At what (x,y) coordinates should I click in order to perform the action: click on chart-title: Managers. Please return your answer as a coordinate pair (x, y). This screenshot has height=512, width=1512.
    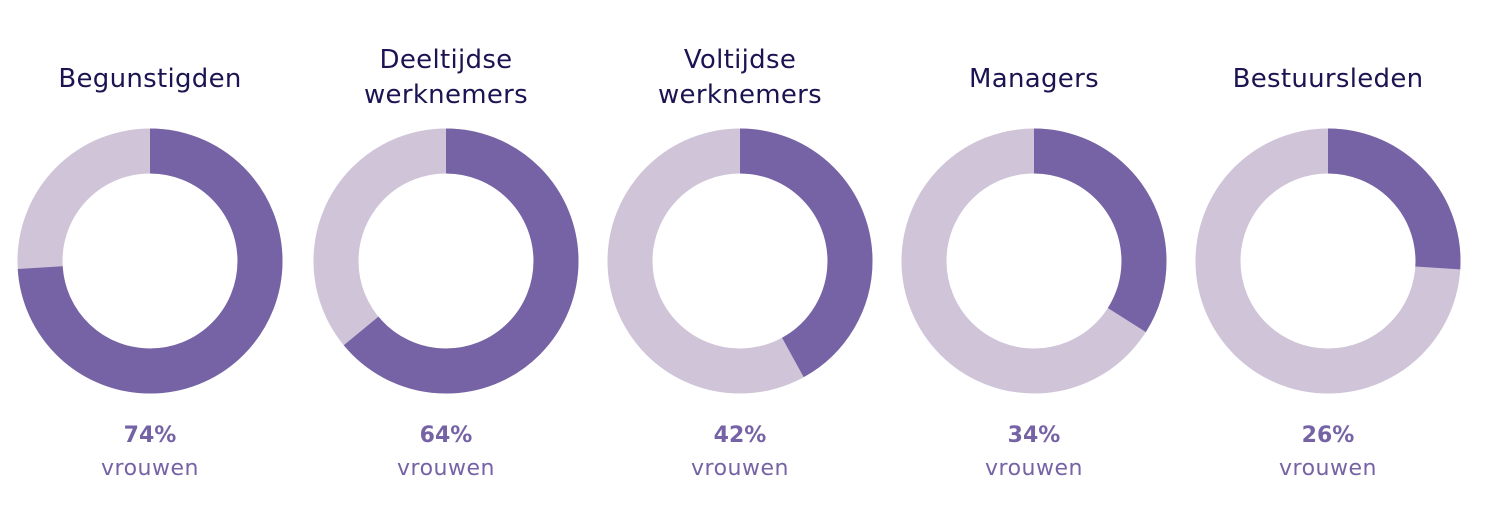
    Looking at the image, I should click on (1034, 79).